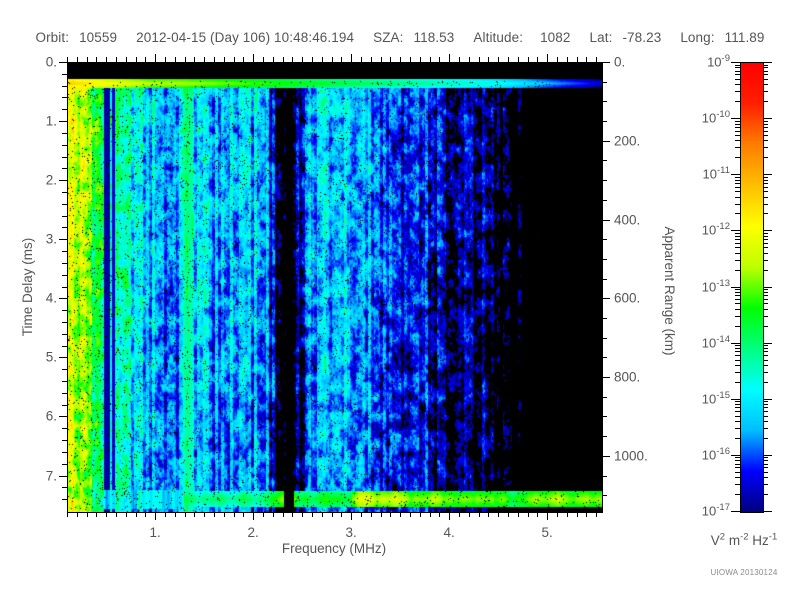  What do you see at coordinates (697, 37) in the screenshot?
I see `long-label: Long:` at bounding box center [697, 37].